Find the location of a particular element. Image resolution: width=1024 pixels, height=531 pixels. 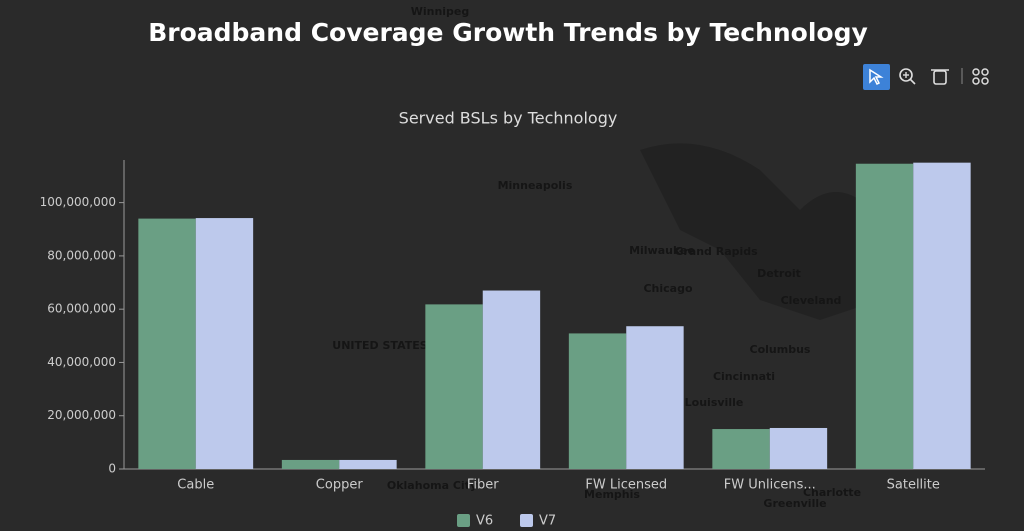

y-tick-label: 0 is located at coordinates (112, 469).